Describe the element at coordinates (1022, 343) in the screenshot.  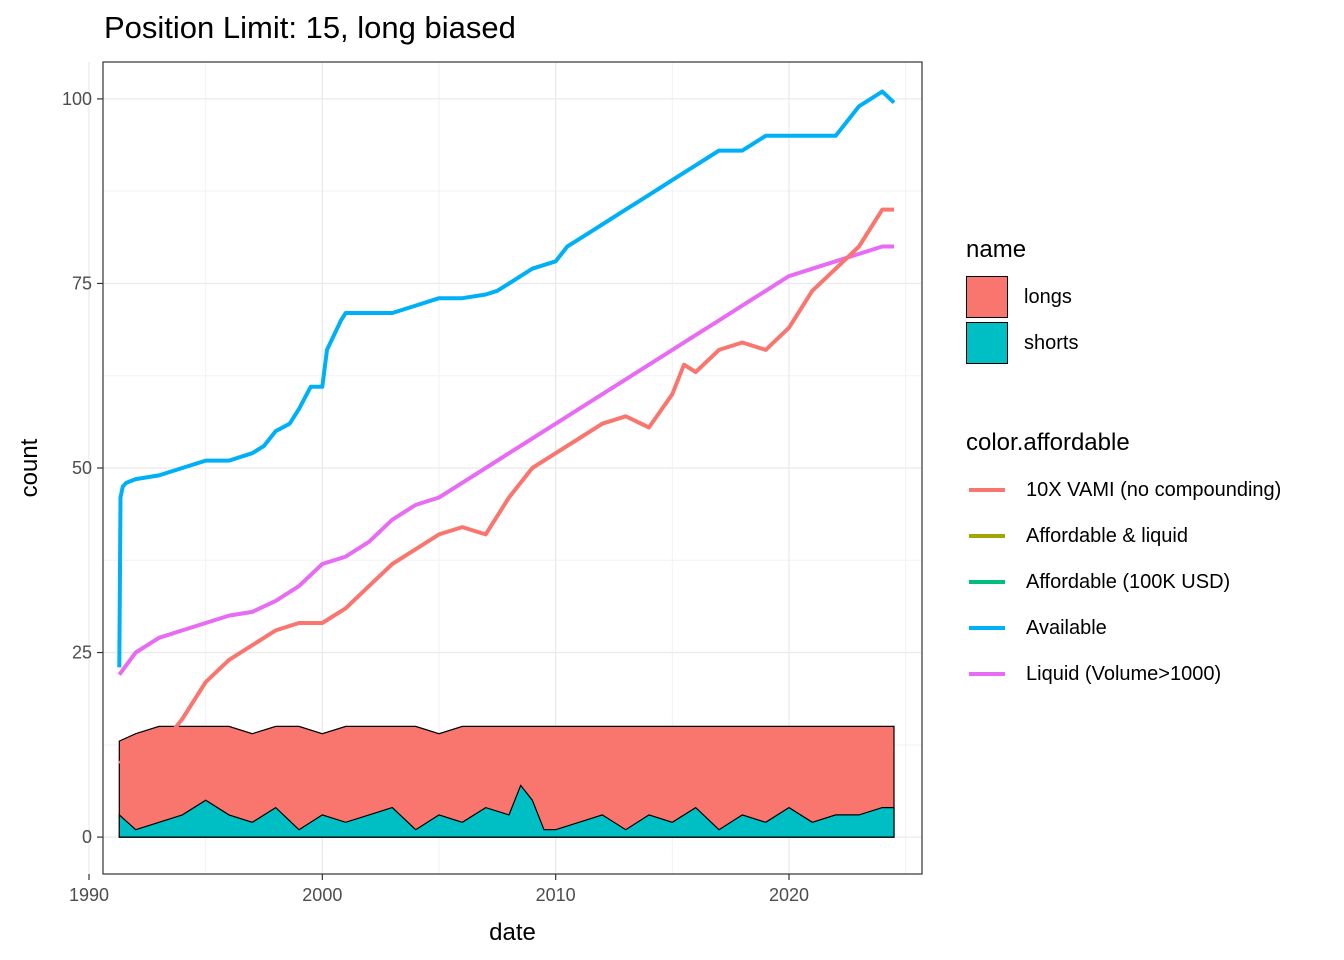
I see `legend-item-shorts: shorts` at that location.